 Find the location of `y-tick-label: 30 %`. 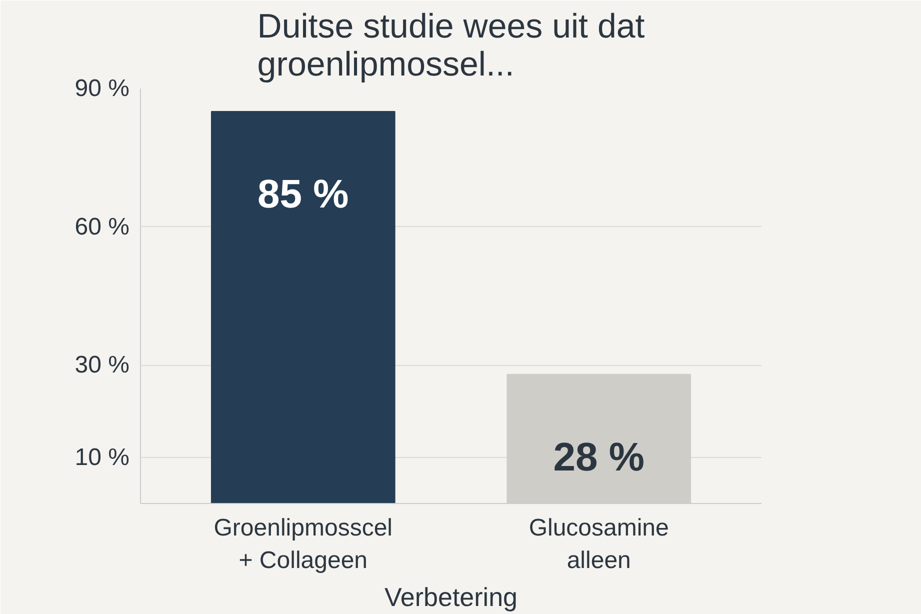

y-tick-label: 30 % is located at coordinates (102, 365).